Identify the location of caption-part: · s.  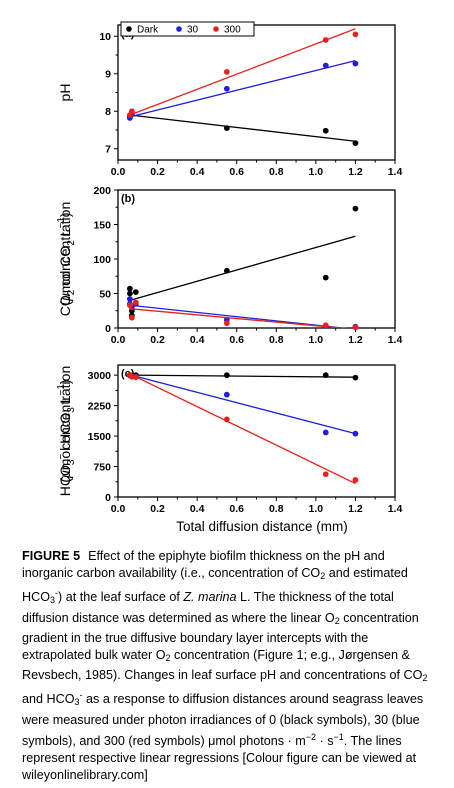
(325, 740).